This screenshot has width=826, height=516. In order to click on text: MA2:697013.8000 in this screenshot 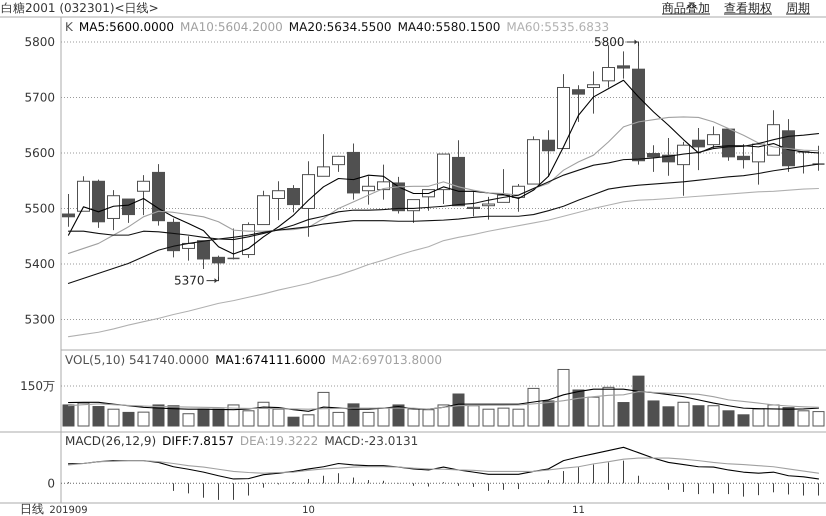, I will do `click(387, 360)`.